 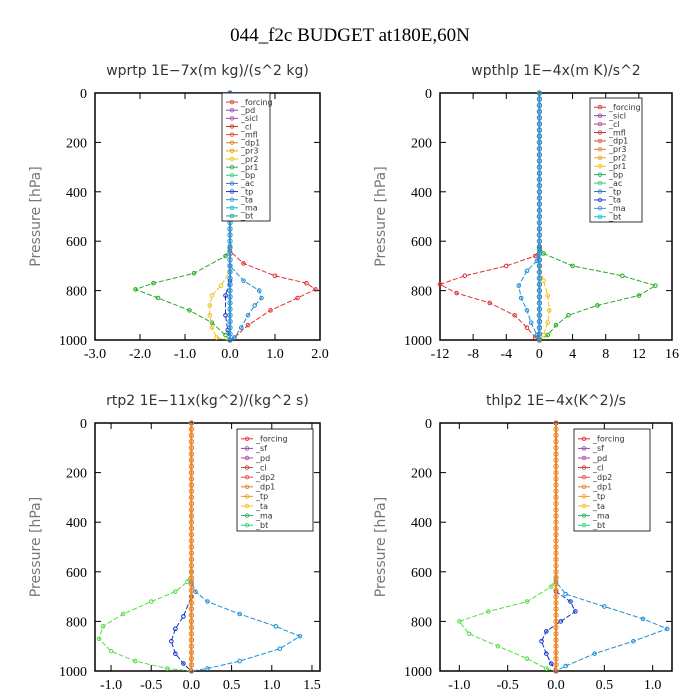 What do you see at coordinates (556, 216) in the screenshot?
I see `plot-frame` at bounding box center [556, 216].